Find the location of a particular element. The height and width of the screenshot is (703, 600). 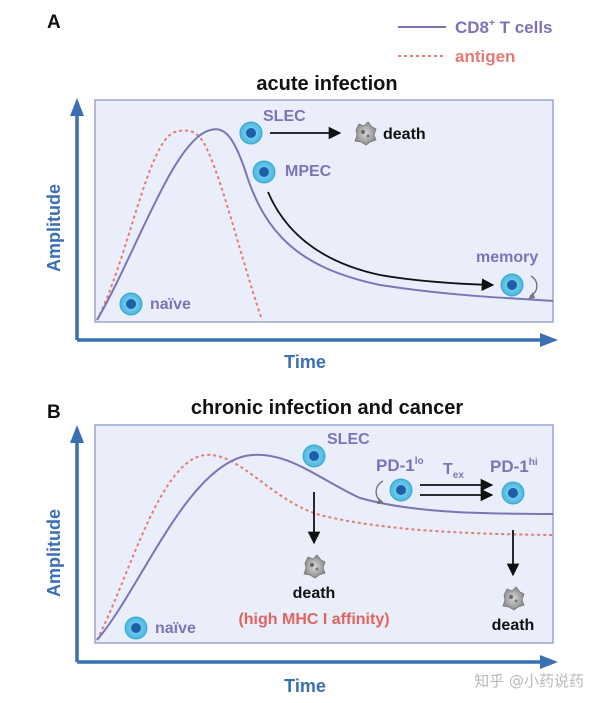

panel-b-affinity-note: (high MHC I affinity) is located at coordinates (313, 619).